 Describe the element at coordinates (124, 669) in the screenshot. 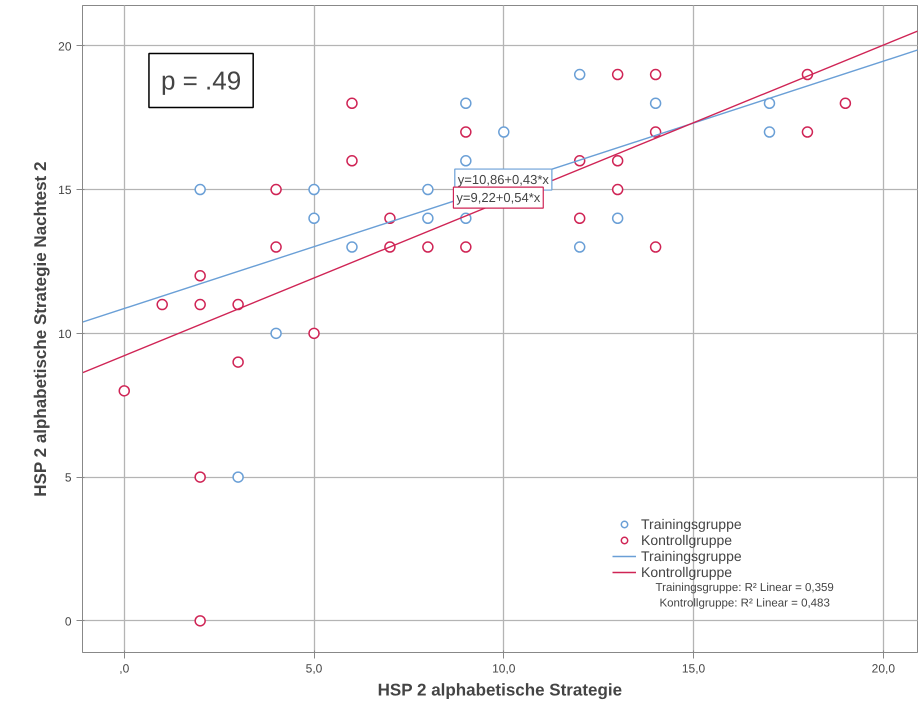

I see `x-tick-label: ,0` at that location.